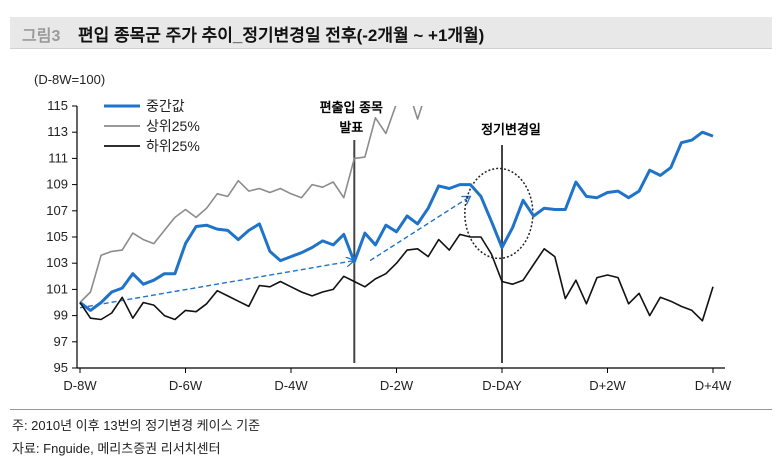 This screenshot has width=776, height=466. I want to click on y-tick-label: 95, so click(61, 367).